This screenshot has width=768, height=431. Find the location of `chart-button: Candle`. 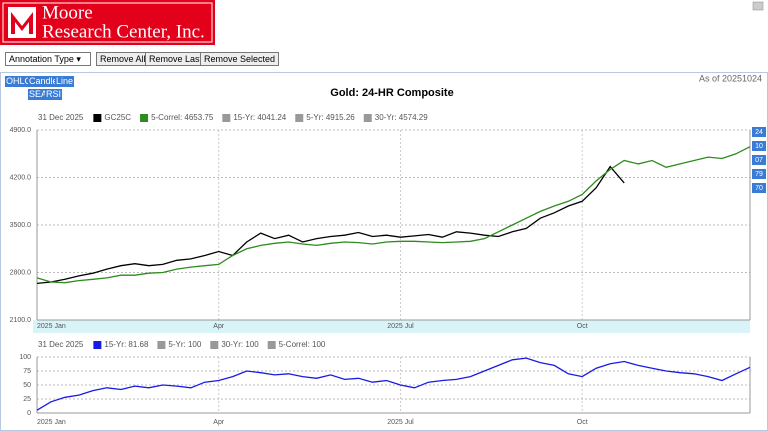

chart-button: Candle is located at coordinates (43, 81).